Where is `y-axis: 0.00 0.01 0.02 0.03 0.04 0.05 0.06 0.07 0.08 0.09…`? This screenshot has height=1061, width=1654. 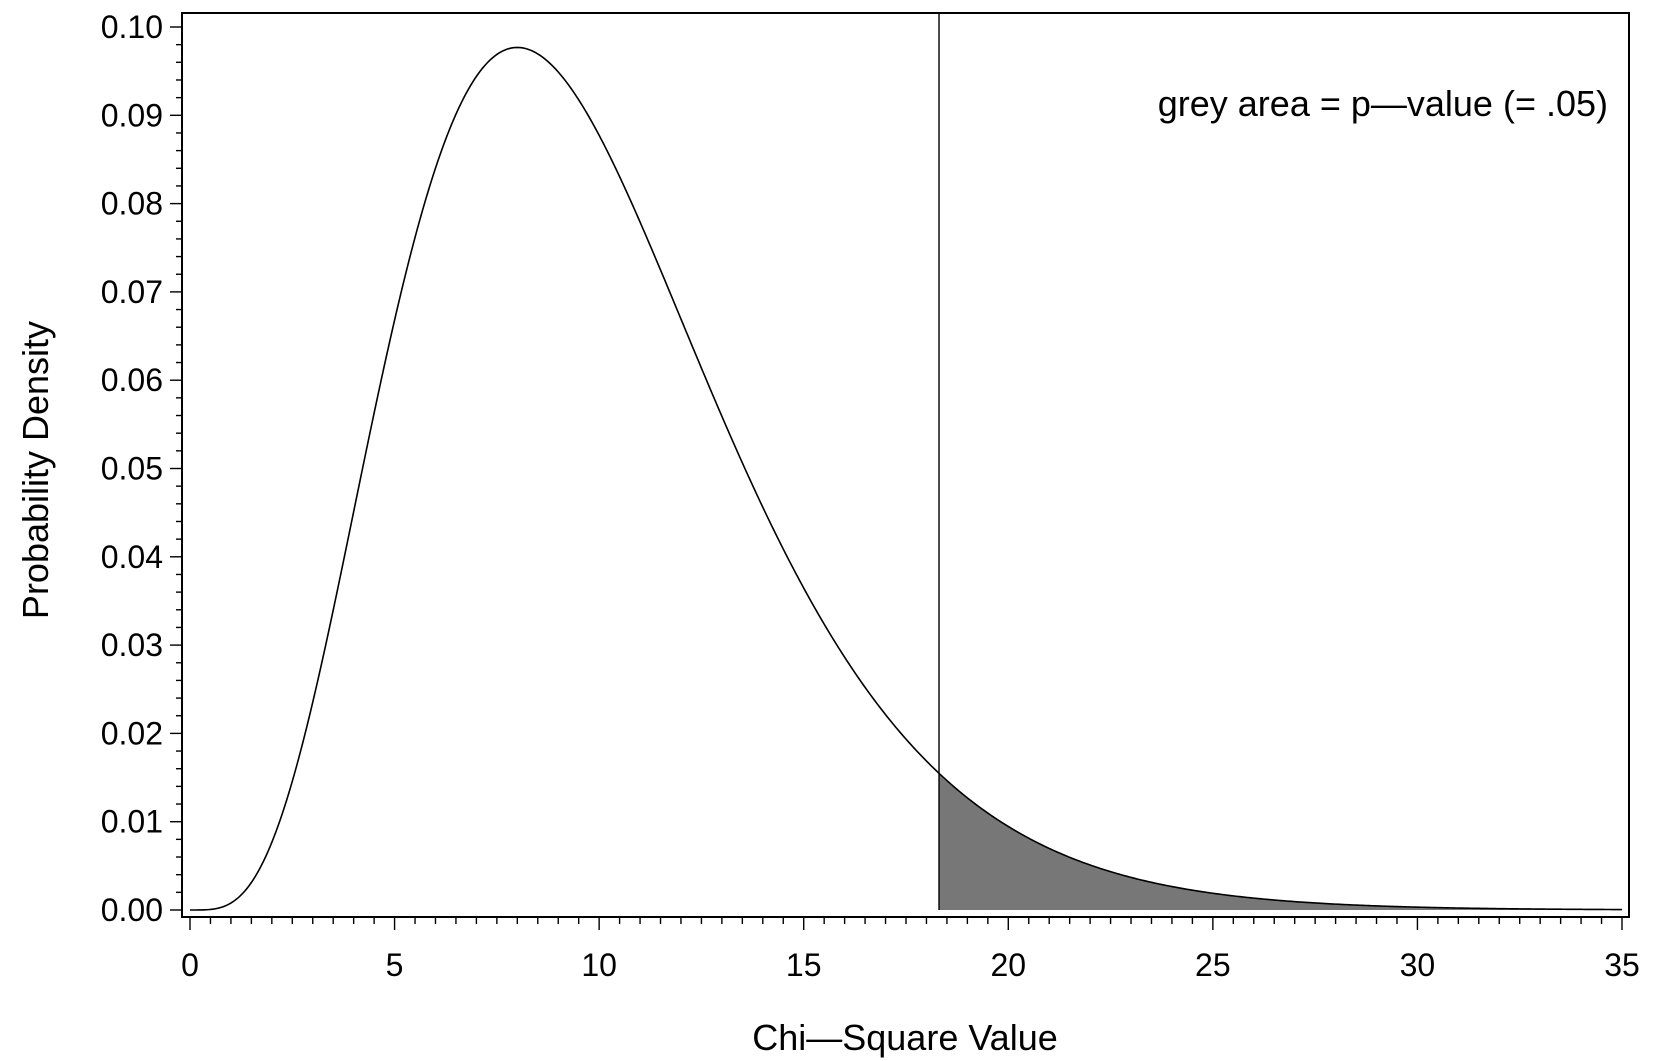 y-axis: 0.00 0.01 0.02 0.03 0.04 0.05 0.06 0.07 0.08 0.09… is located at coordinates (141, 468).